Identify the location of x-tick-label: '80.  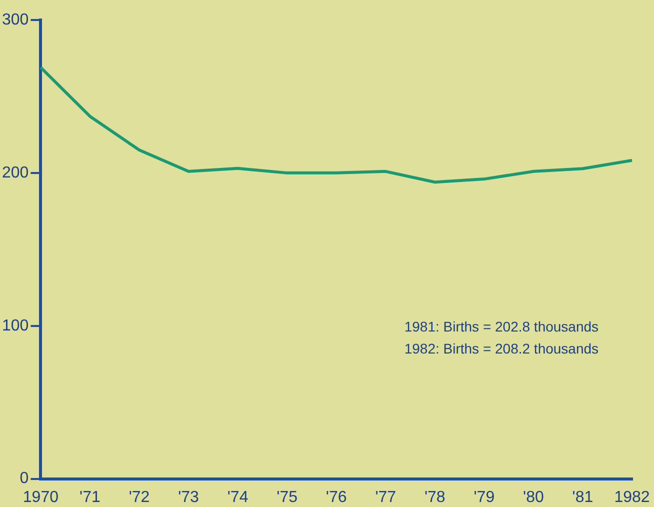
(533, 497).